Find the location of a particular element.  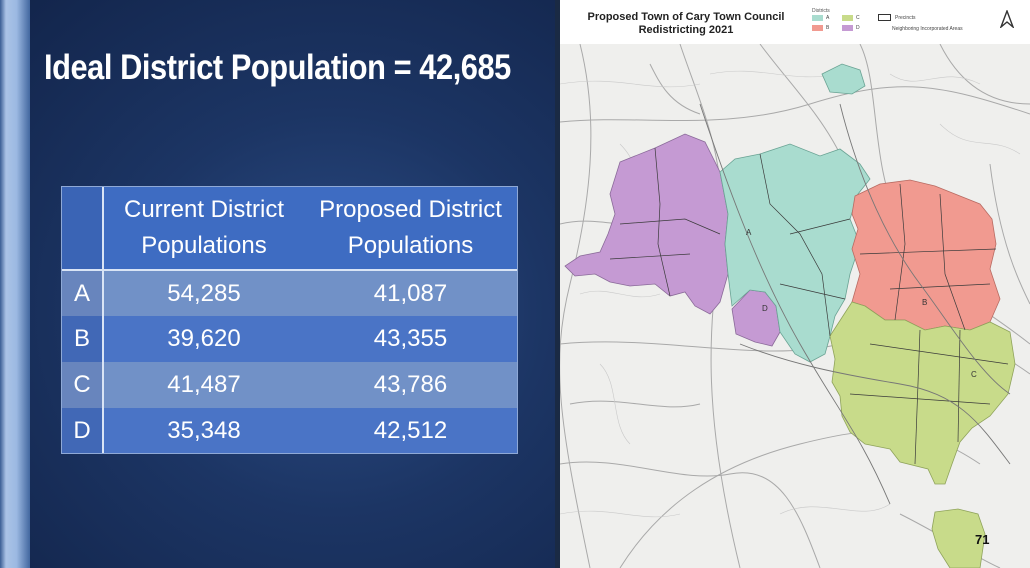

header-corner-cell is located at coordinates (83, 228).